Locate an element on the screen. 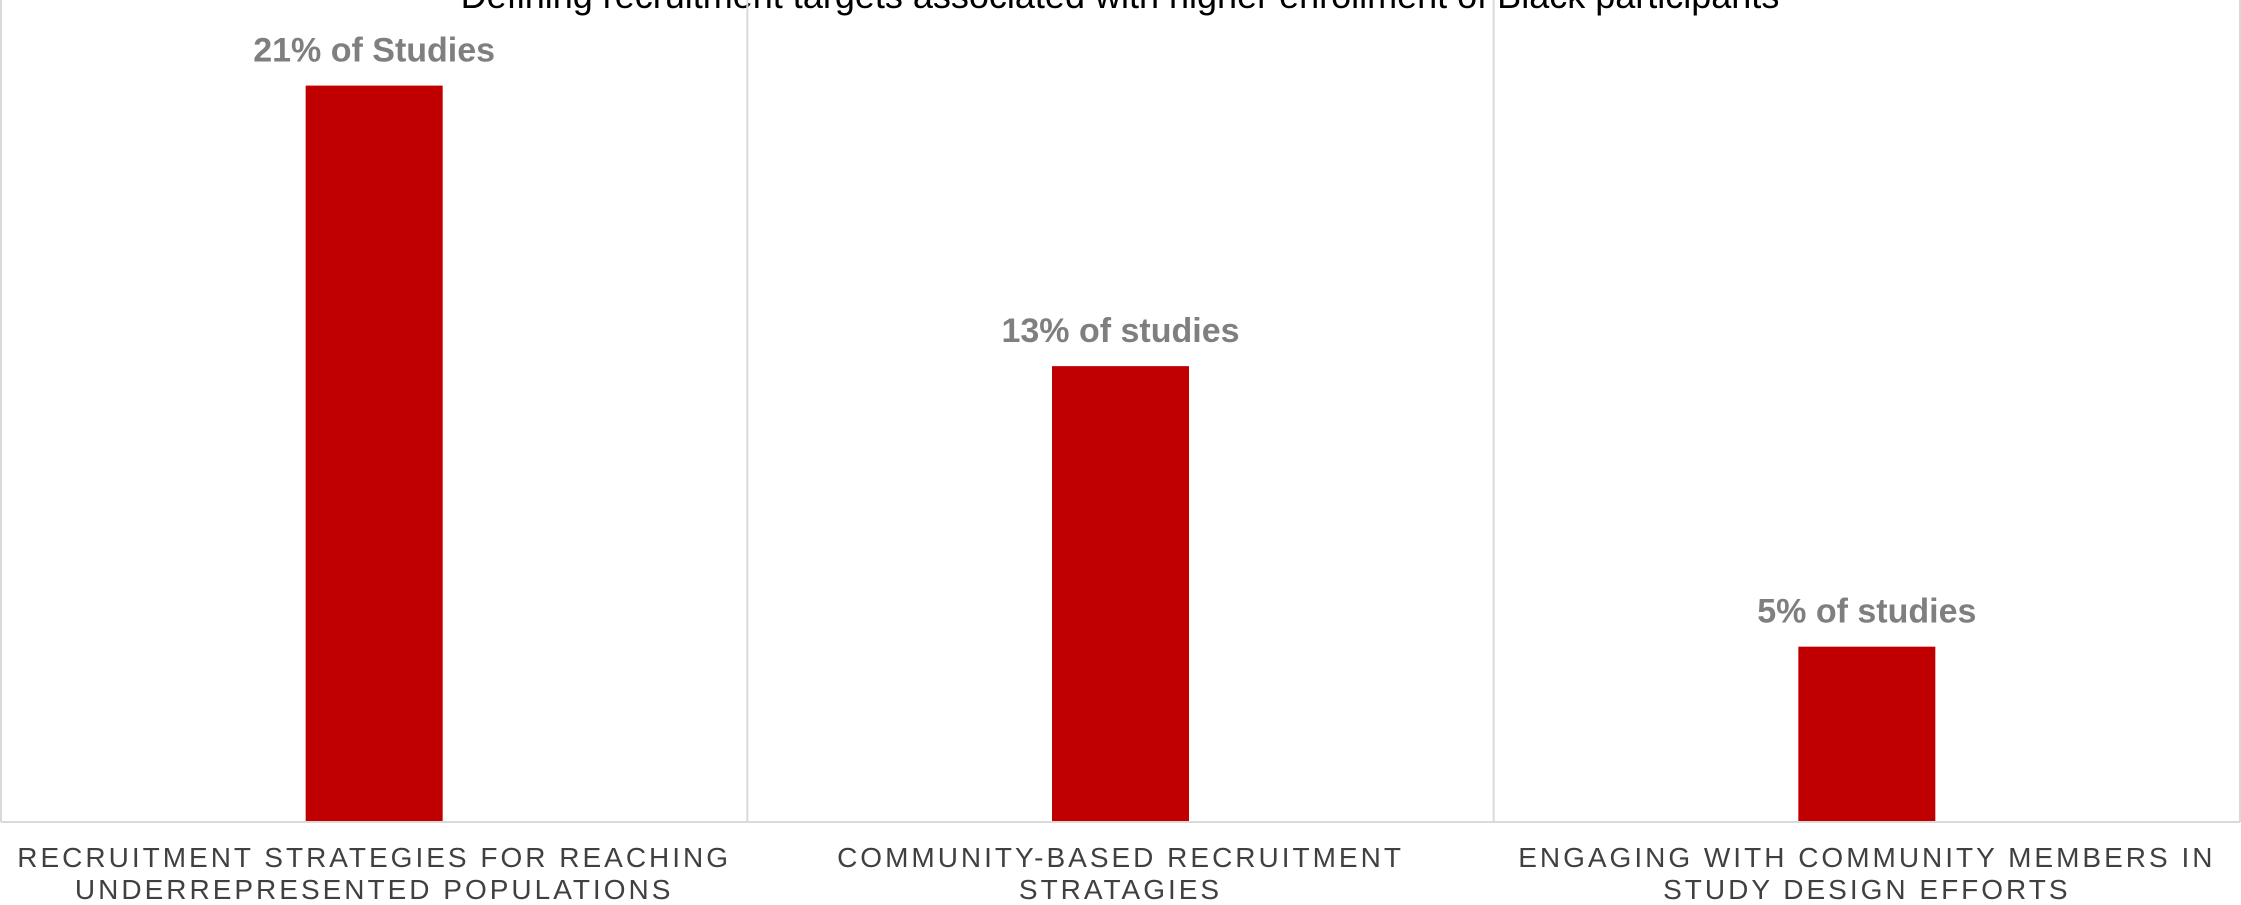 Image resolution: width=2241 pixels, height=905 pixels. category-label: ENGAGING WITH COMMUNITY MEMBERS IN is located at coordinates (1866, 857).